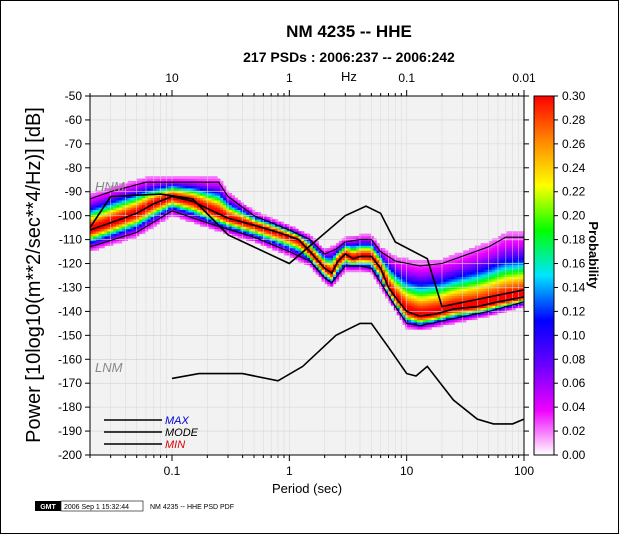 The width and height of the screenshot is (619, 534). I want to click on x-tick-label: 0.1, so click(172, 471).